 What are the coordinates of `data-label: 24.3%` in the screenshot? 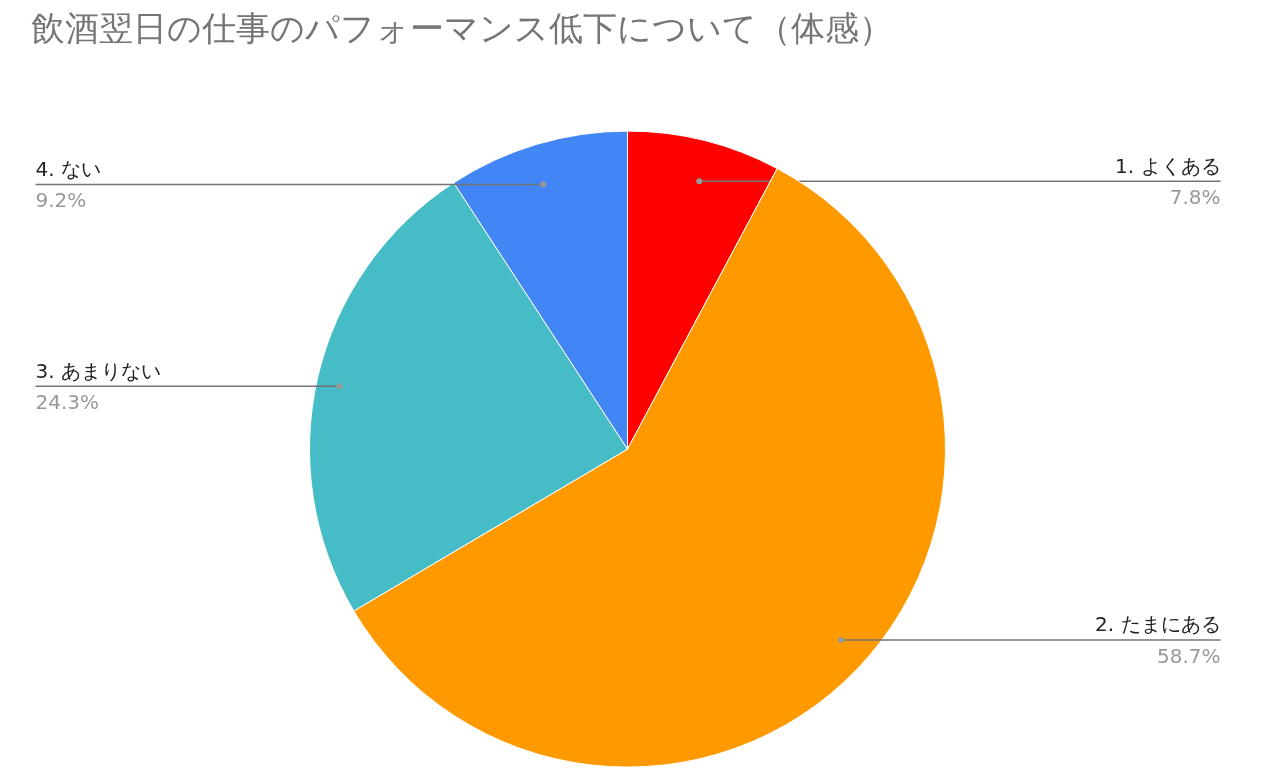 It's located at (67, 402).